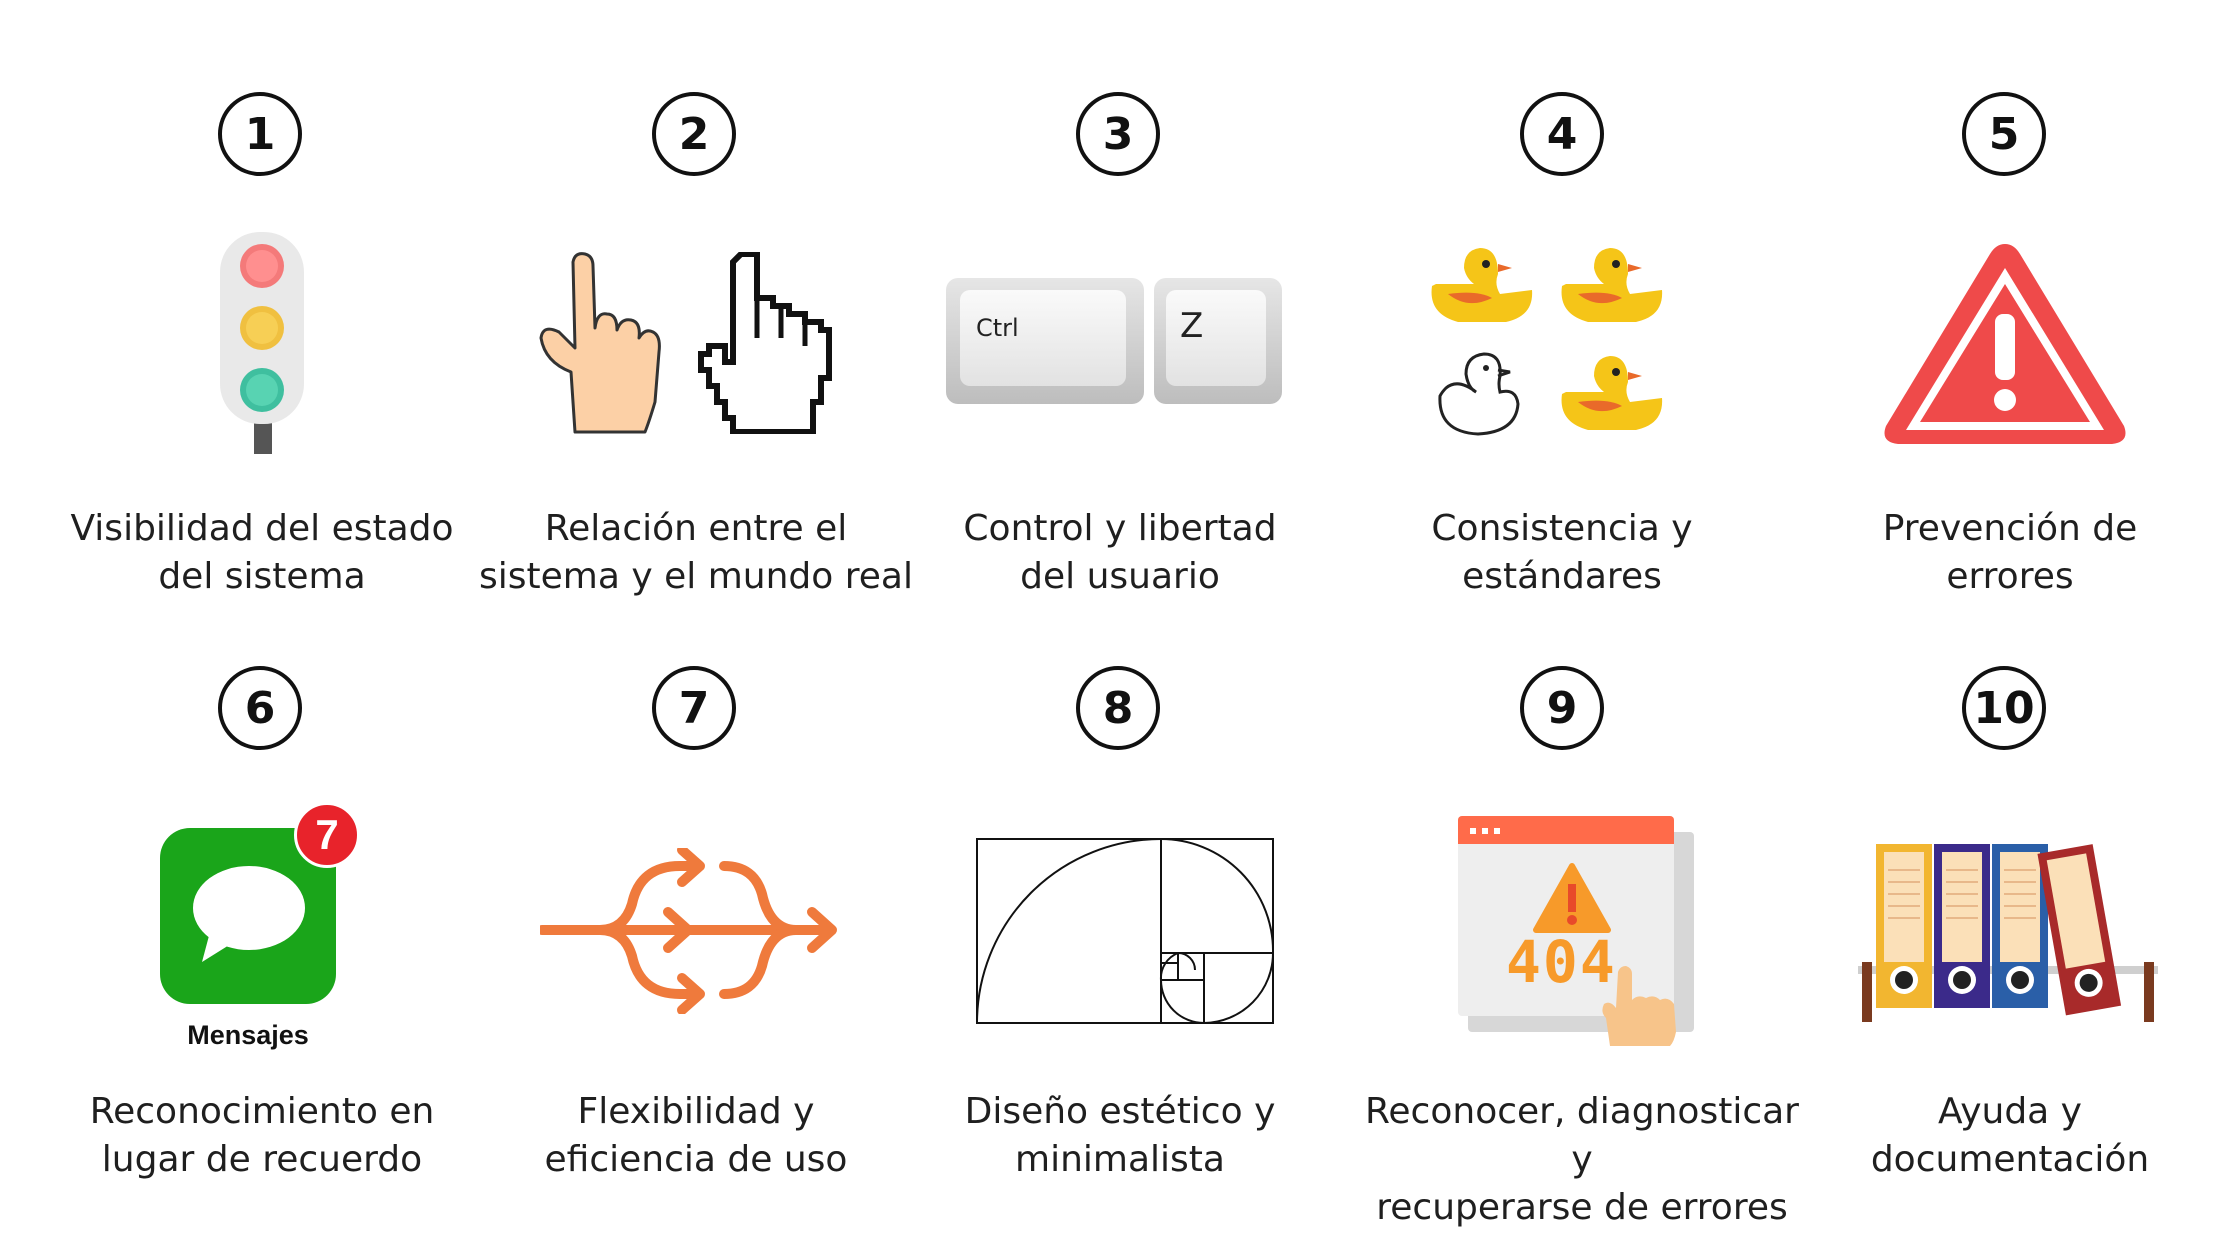 The height and width of the screenshot is (1260, 2240). What do you see at coordinates (1118, 708) in the screenshot?
I see `number-badge-8: 8` at bounding box center [1118, 708].